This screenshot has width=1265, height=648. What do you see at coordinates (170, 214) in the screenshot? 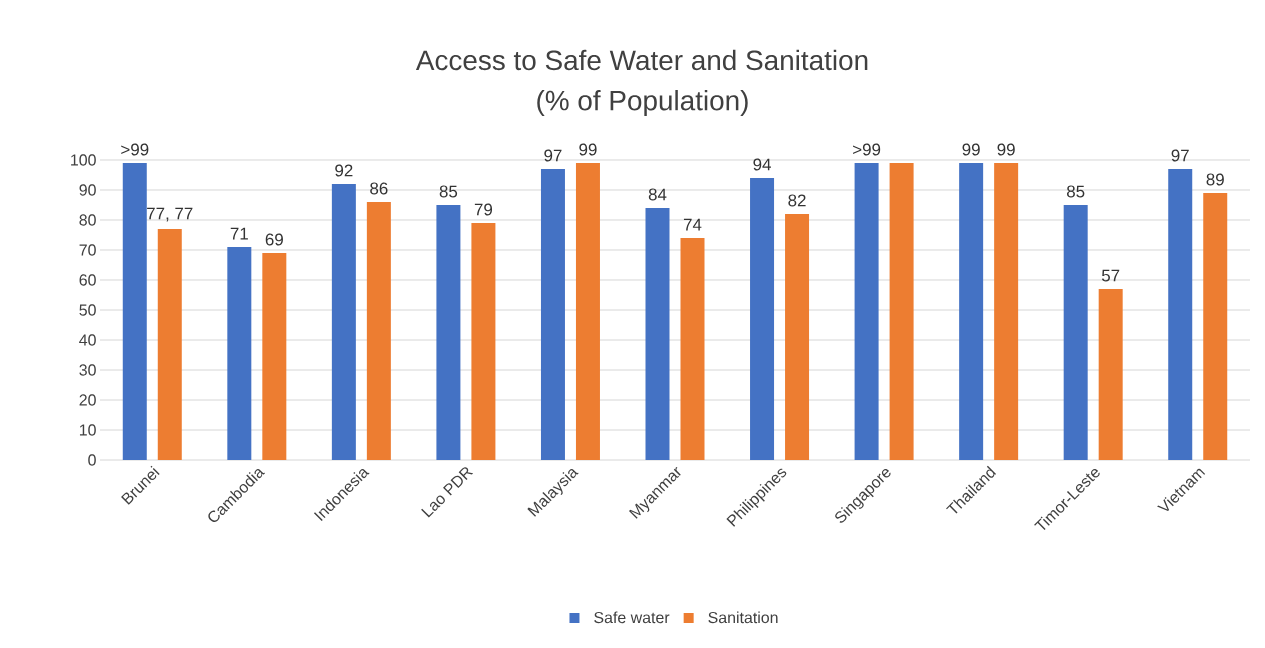
I see `data-label: 77, 77` at bounding box center [170, 214].